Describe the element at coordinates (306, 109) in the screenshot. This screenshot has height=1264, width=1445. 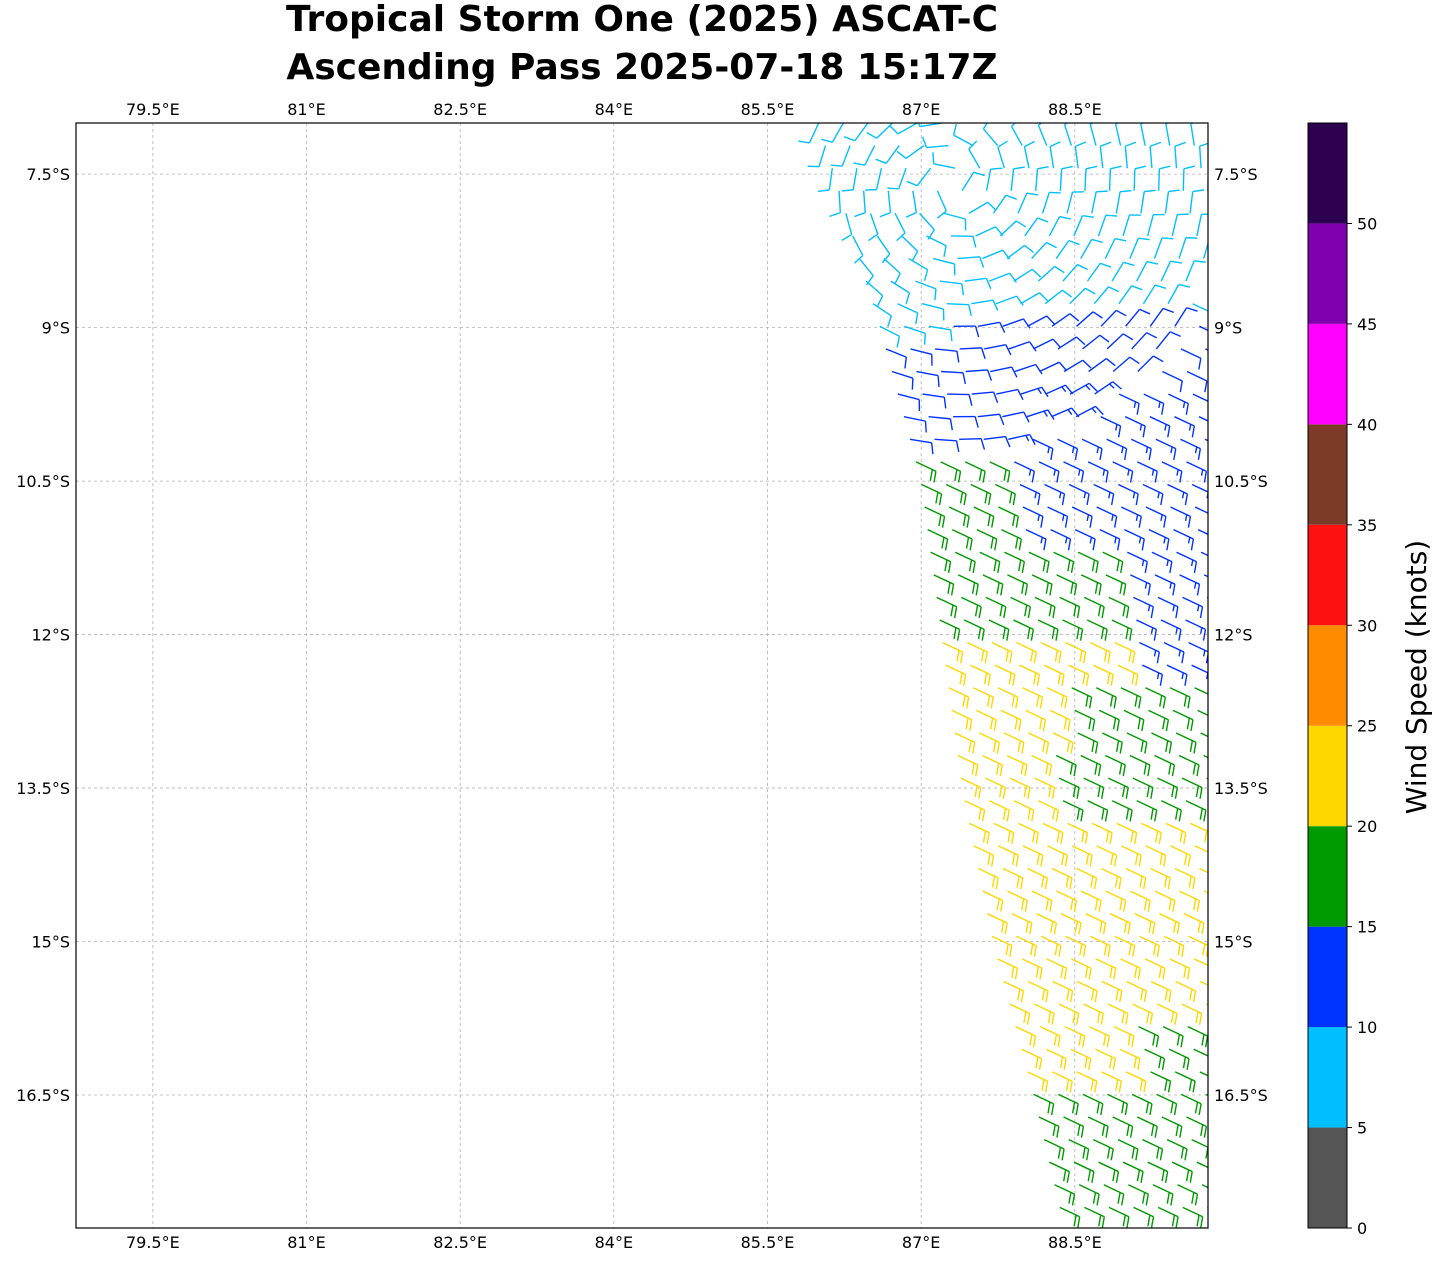
I see `lon-label-top: 81°E` at that location.